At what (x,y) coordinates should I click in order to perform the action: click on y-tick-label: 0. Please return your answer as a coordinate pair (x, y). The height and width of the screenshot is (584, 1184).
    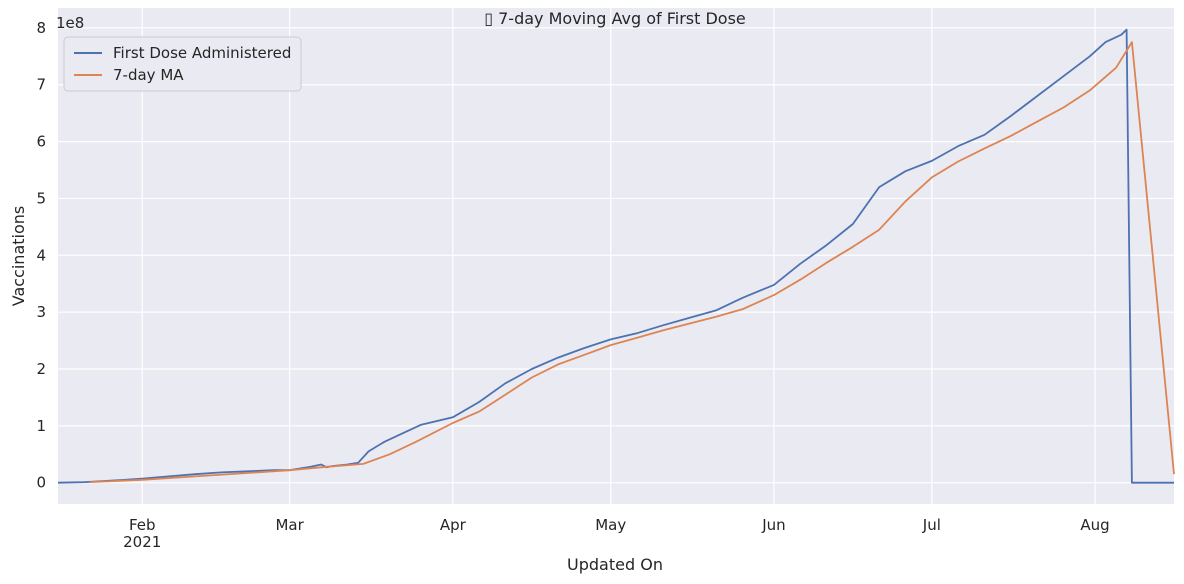
    Looking at the image, I should click on (41, 483).